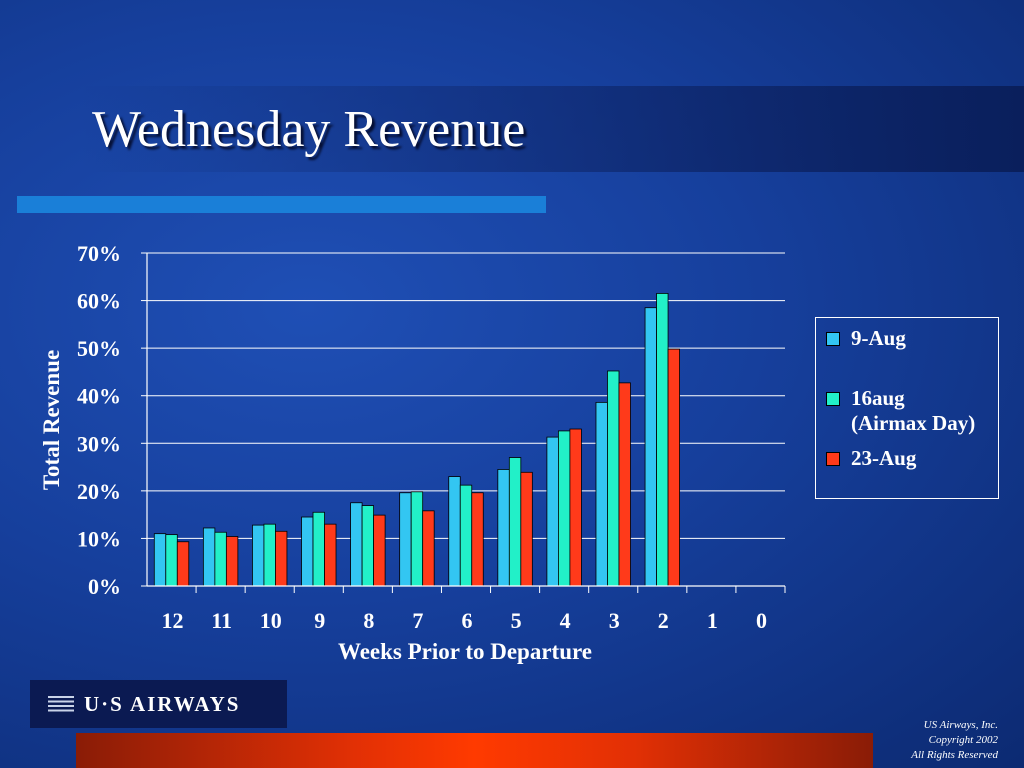 This screenshot has width=1024, height=768. What do you see at coordinates (99, 253) in the screenshot?
I see `y-tick-label: 70%` at bounding box center [99, 253].